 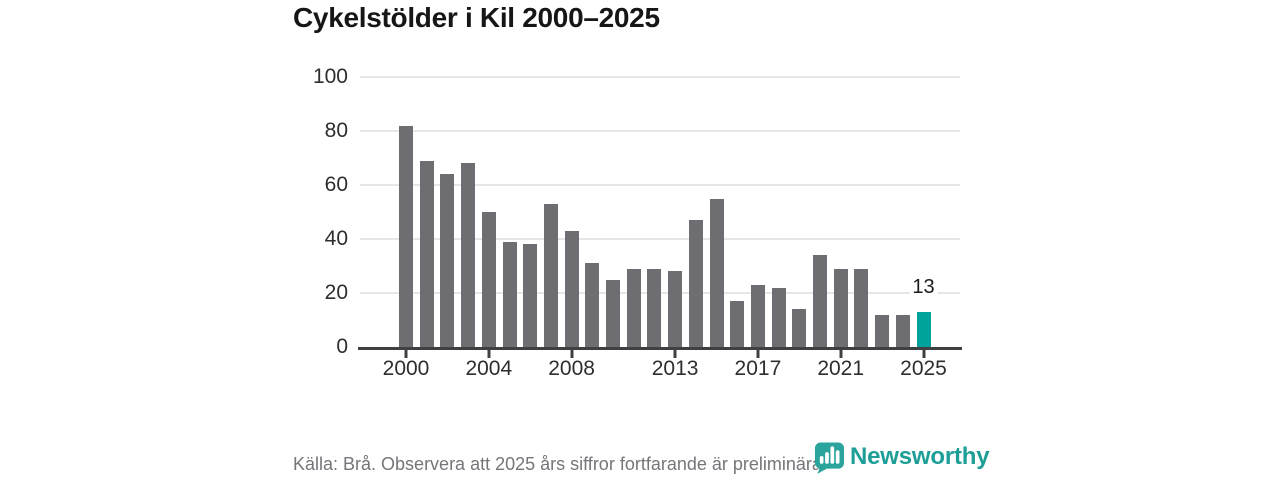 What do you see at coordinates (923, 329) in the screenshot?
I see `bar-2025` at bounding box center [923, 329].